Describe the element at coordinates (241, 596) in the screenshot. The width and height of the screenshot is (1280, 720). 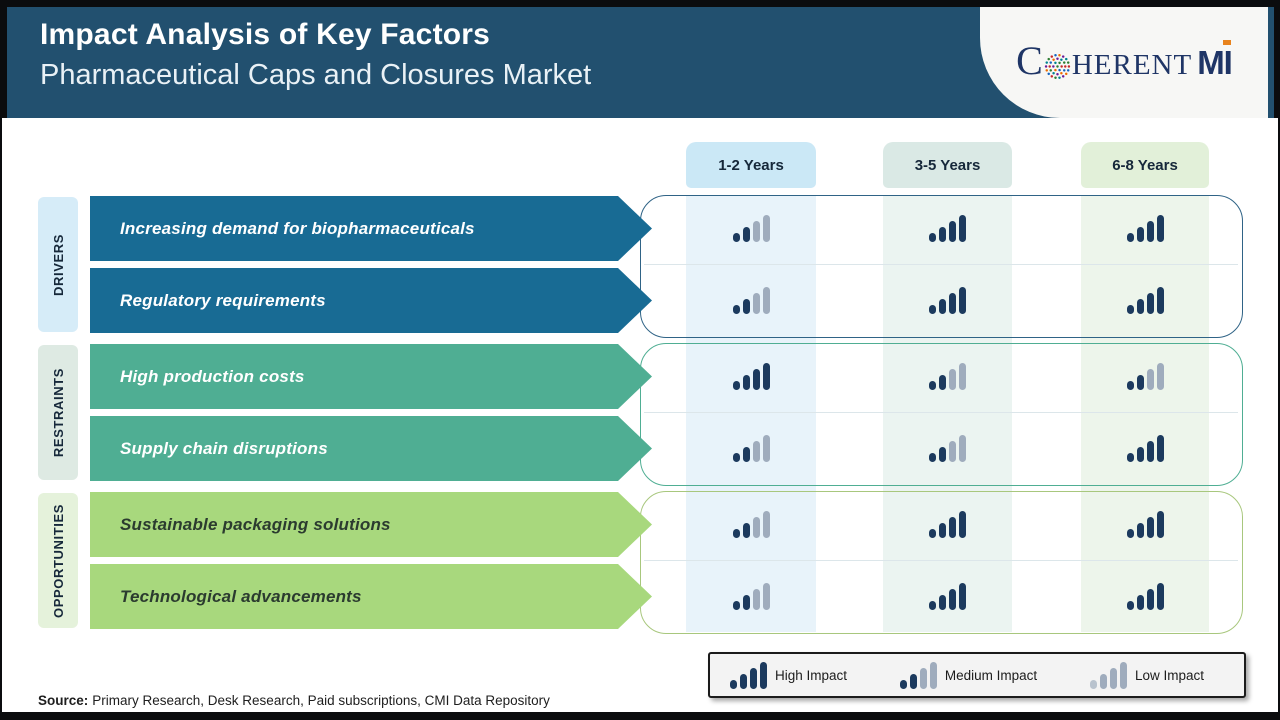
I see `factor-label: Technological advancements` at that location.